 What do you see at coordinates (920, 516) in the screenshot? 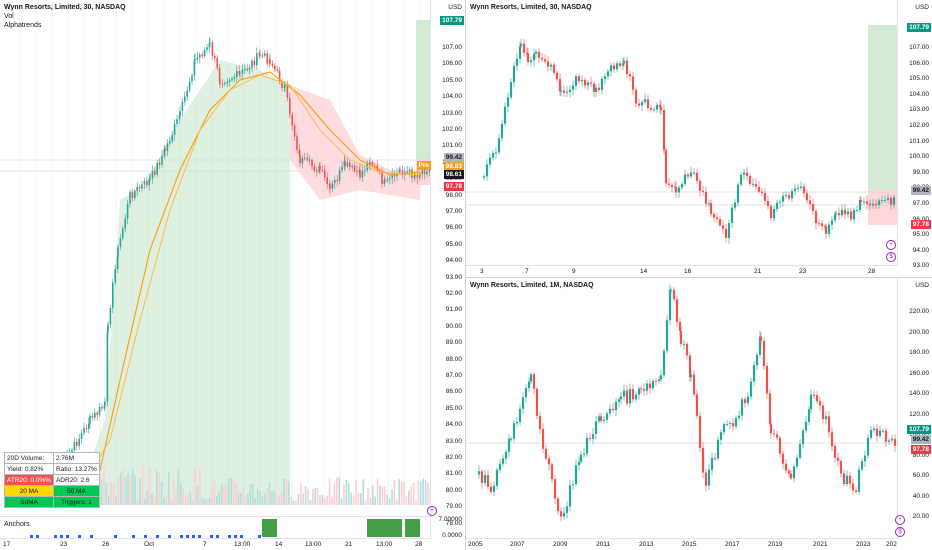
I see `price-tick-label: 20.00` at bounding box center [920, 516].